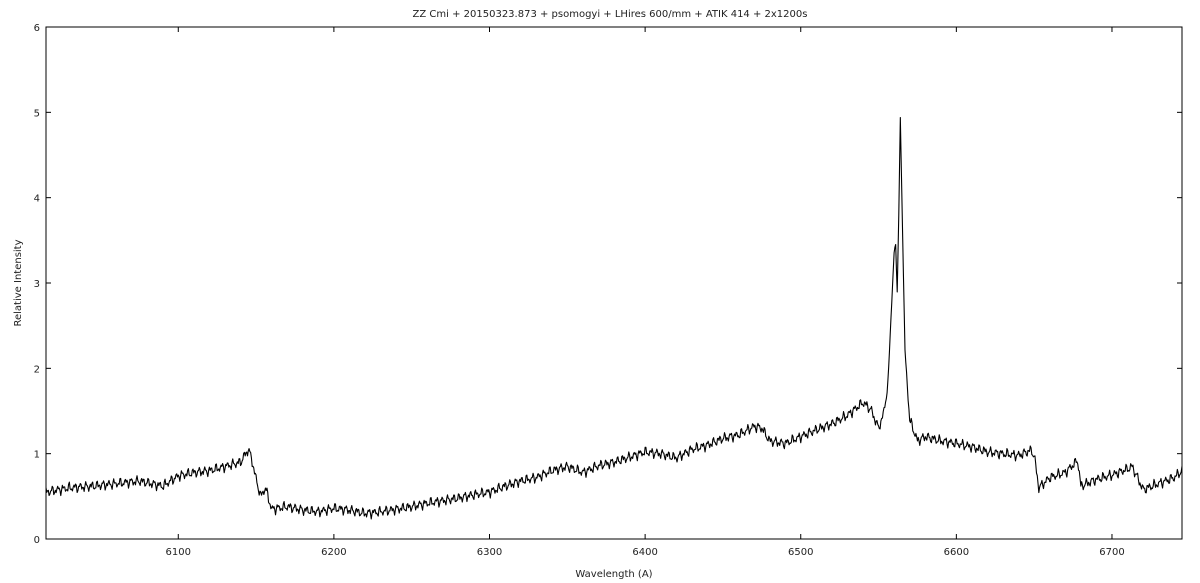 This screenshot has width=1200, height=583. What do you see at coordinates (18, 282) in the screenshot?
I see `y-axis-label: Relative Intensity` at bounding box center [18, 282].